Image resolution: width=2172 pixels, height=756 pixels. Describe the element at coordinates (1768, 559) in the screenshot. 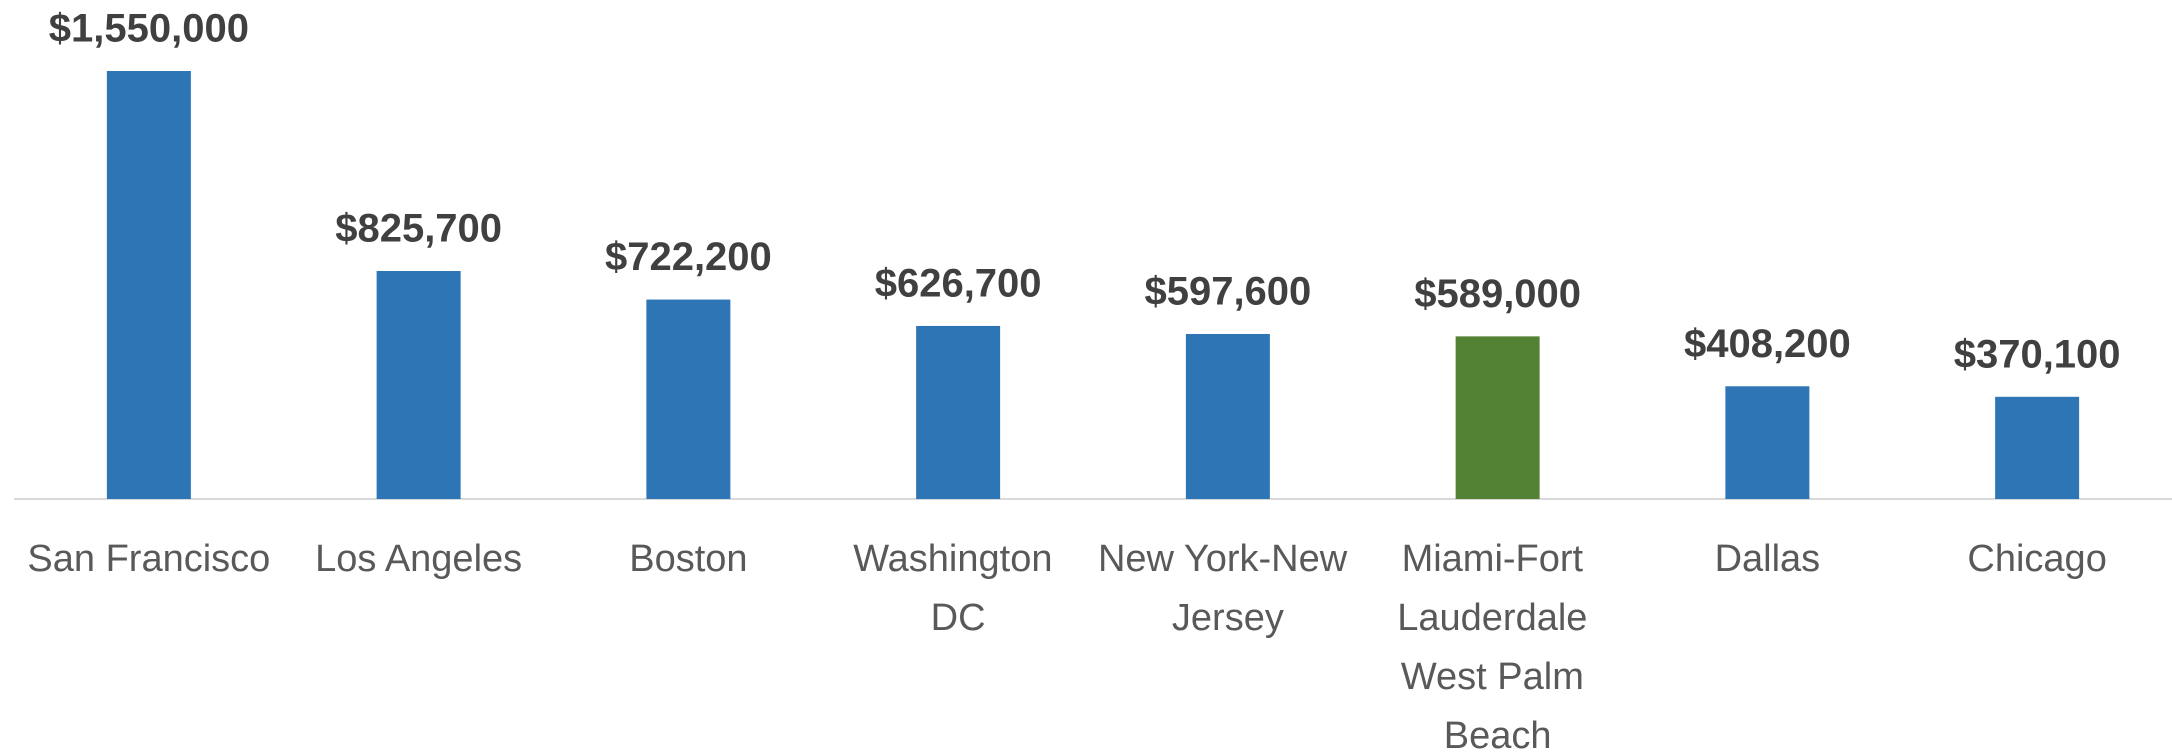

I see `x-tick-label: Dallas` at that location.